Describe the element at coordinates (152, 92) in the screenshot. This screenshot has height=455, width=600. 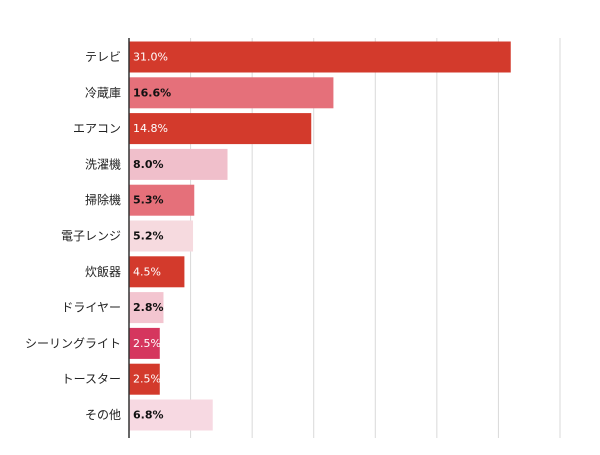
I see `data-label: 16.6%` at that location.